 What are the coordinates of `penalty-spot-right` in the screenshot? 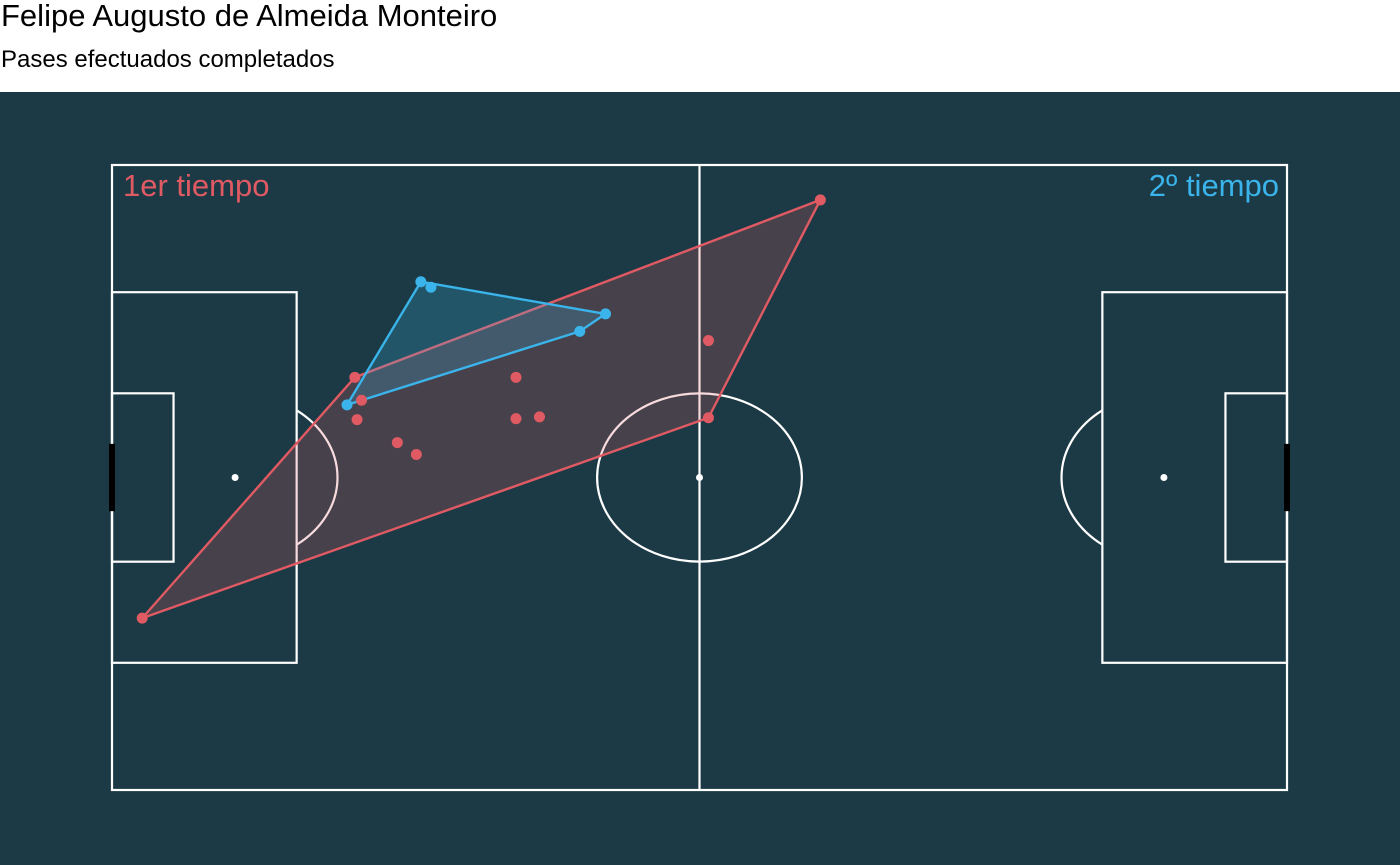 It's located at (1164, 477).